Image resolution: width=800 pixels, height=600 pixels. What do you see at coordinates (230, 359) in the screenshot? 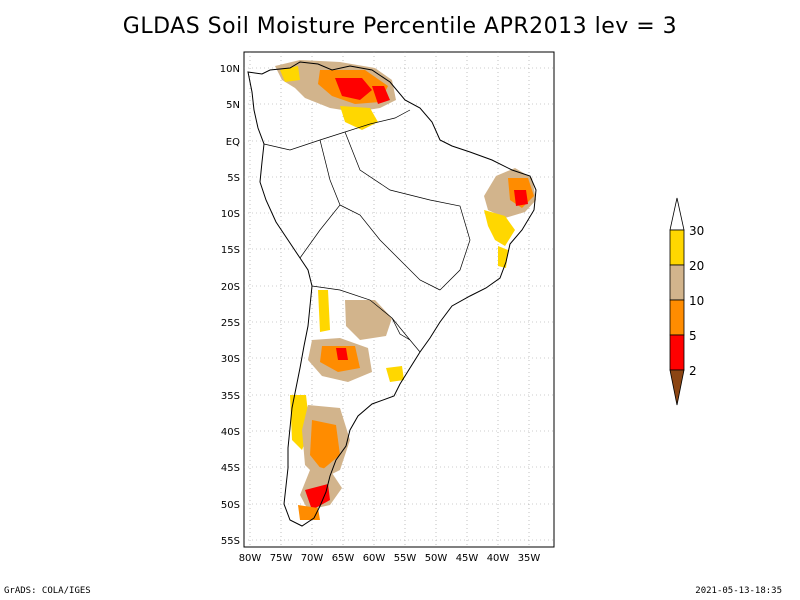
I see `lat-tick-label: 30S` at bounding box center [230, 359].